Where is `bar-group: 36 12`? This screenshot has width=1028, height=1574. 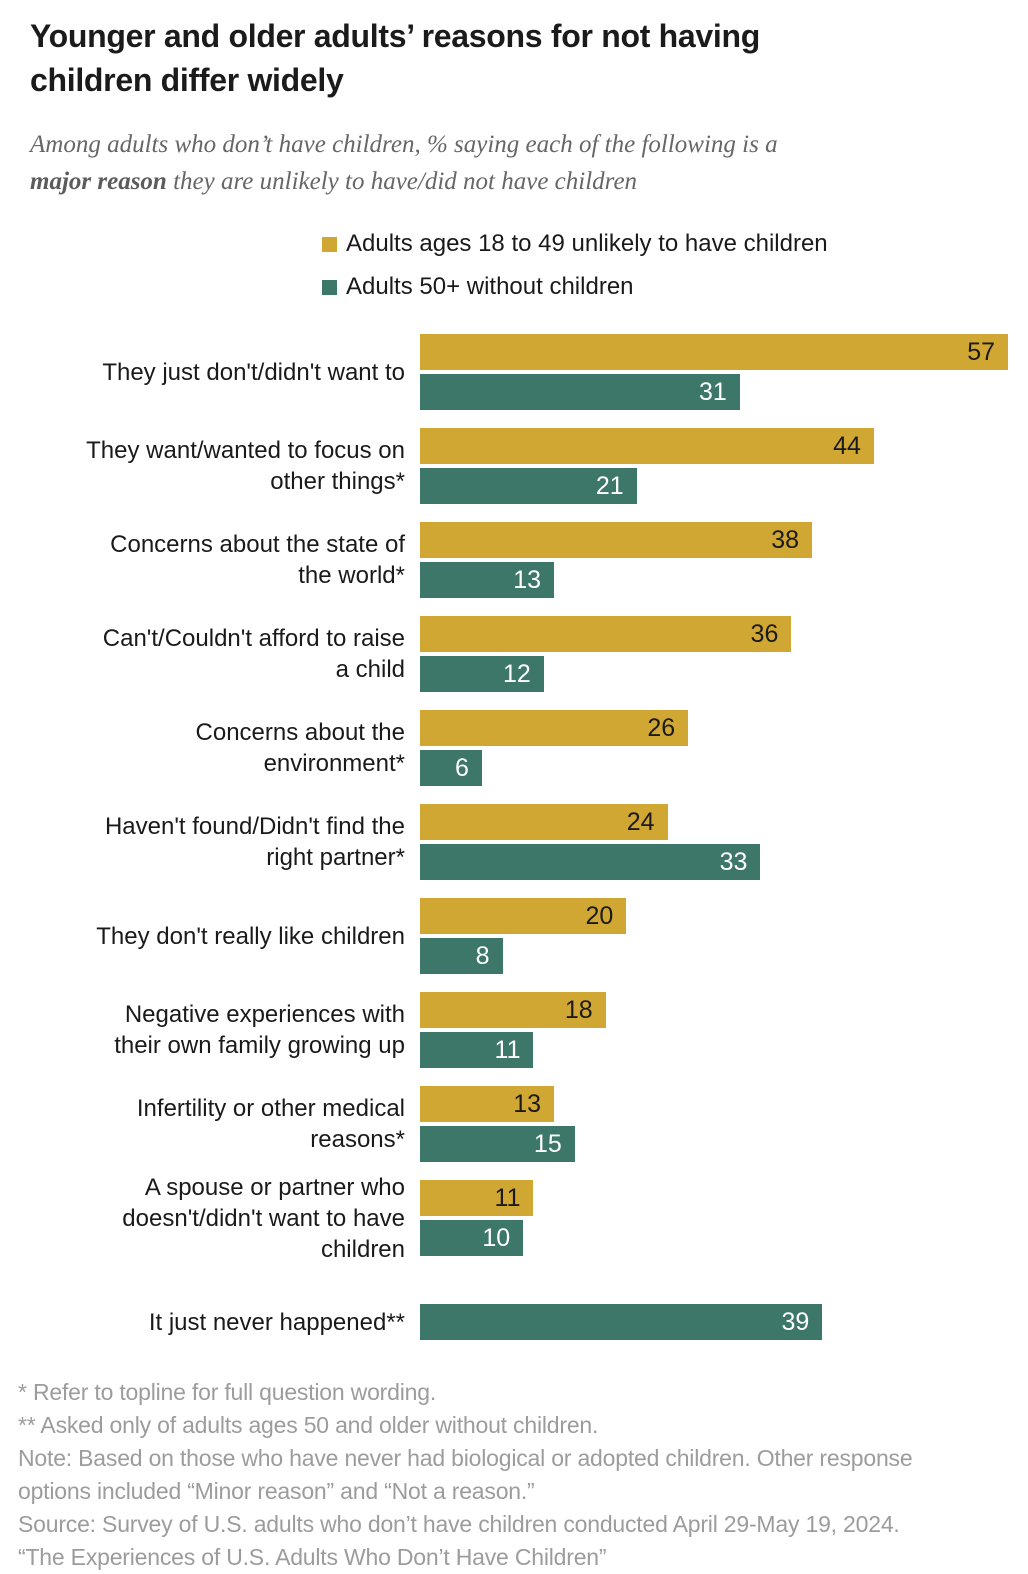 bar-group: 36 12 is located at coordinates (714, 654).